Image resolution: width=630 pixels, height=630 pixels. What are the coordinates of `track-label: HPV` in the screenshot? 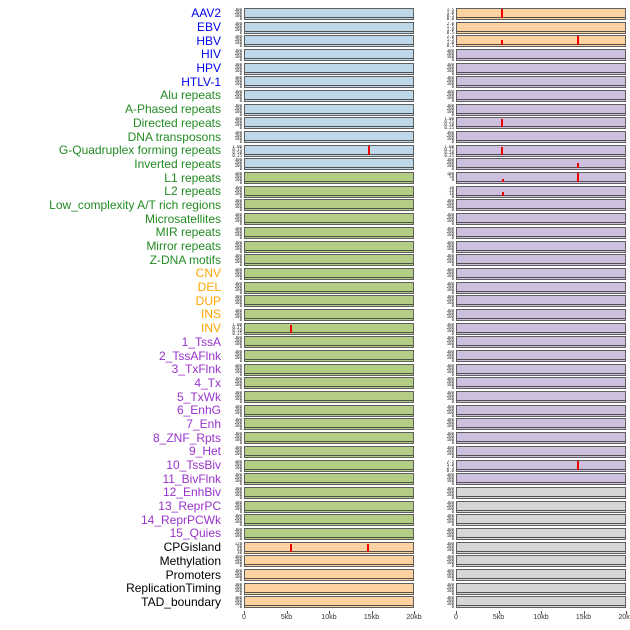 It's located at (208, 68).